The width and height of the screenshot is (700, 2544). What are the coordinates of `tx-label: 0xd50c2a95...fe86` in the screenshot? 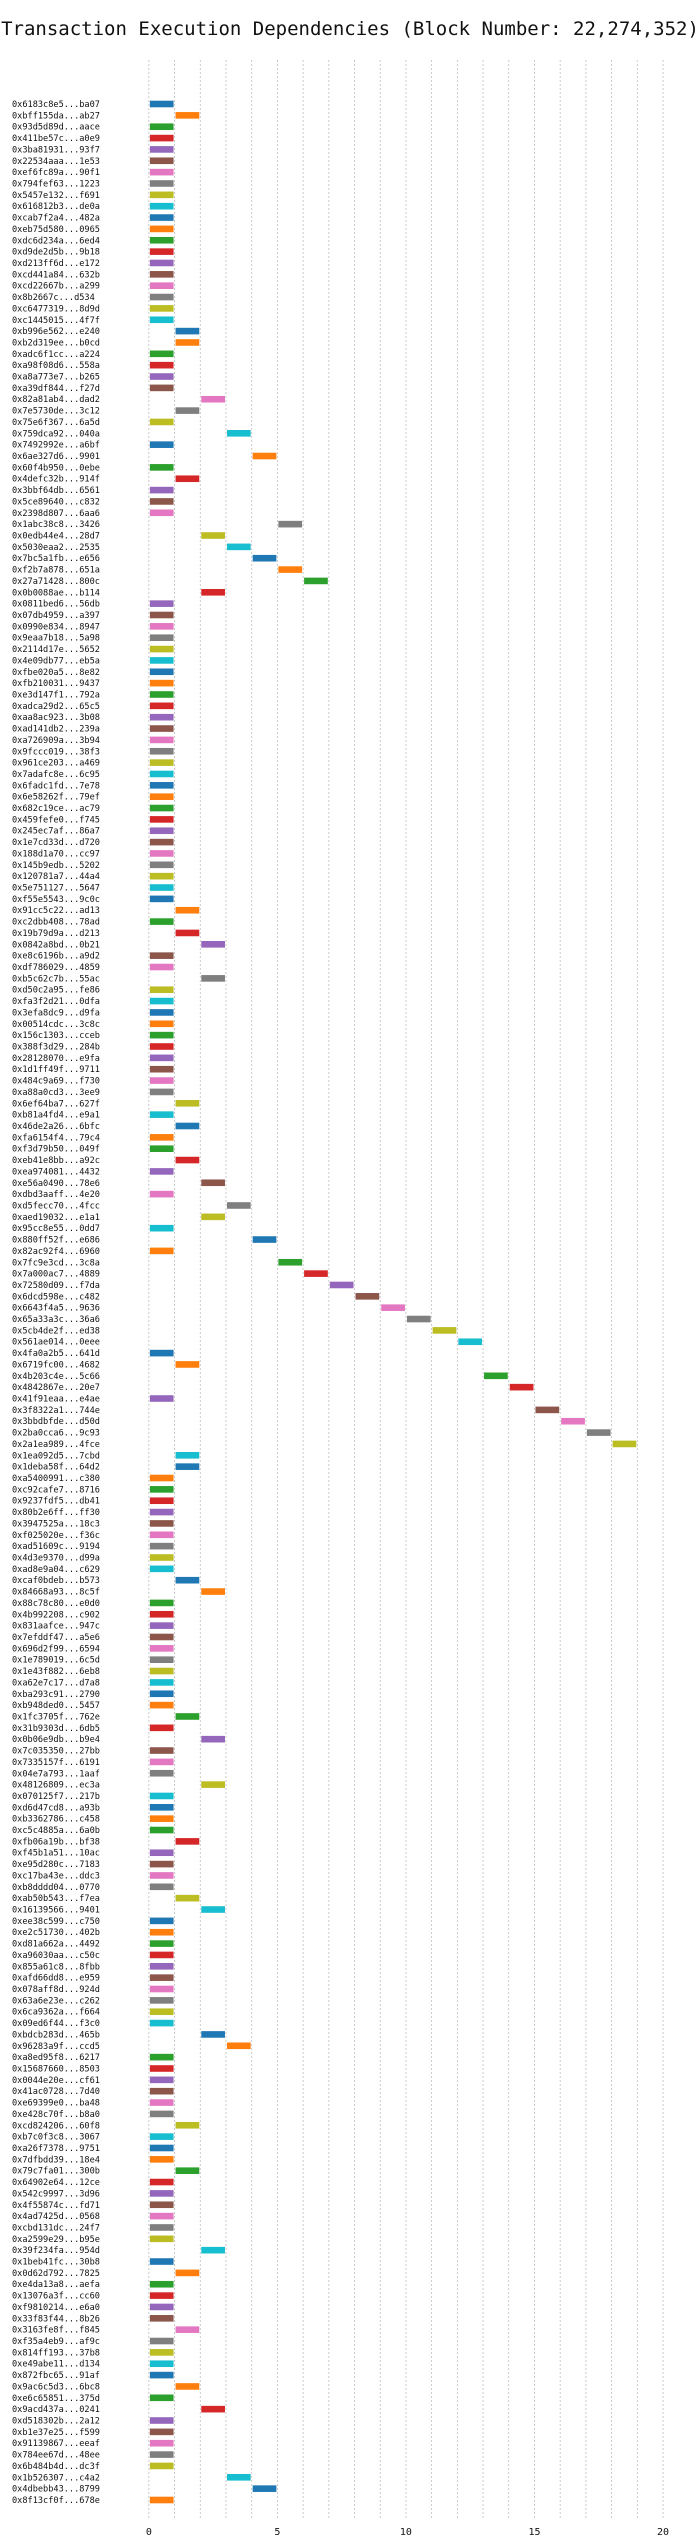 It's located at (56, 991).